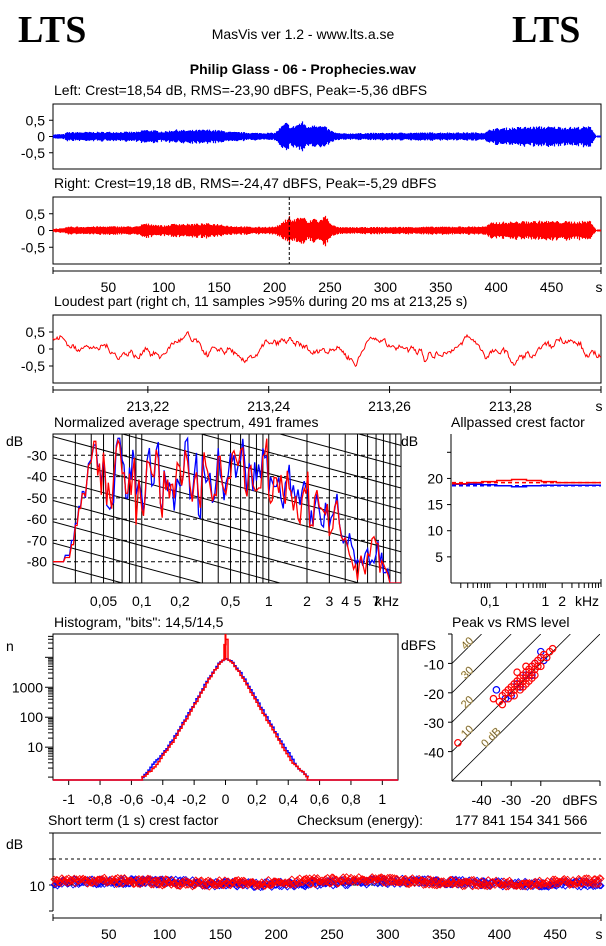 This screenshot has height=946, width=606. I want to click on y-tick-label: -20, so click(434, 694).